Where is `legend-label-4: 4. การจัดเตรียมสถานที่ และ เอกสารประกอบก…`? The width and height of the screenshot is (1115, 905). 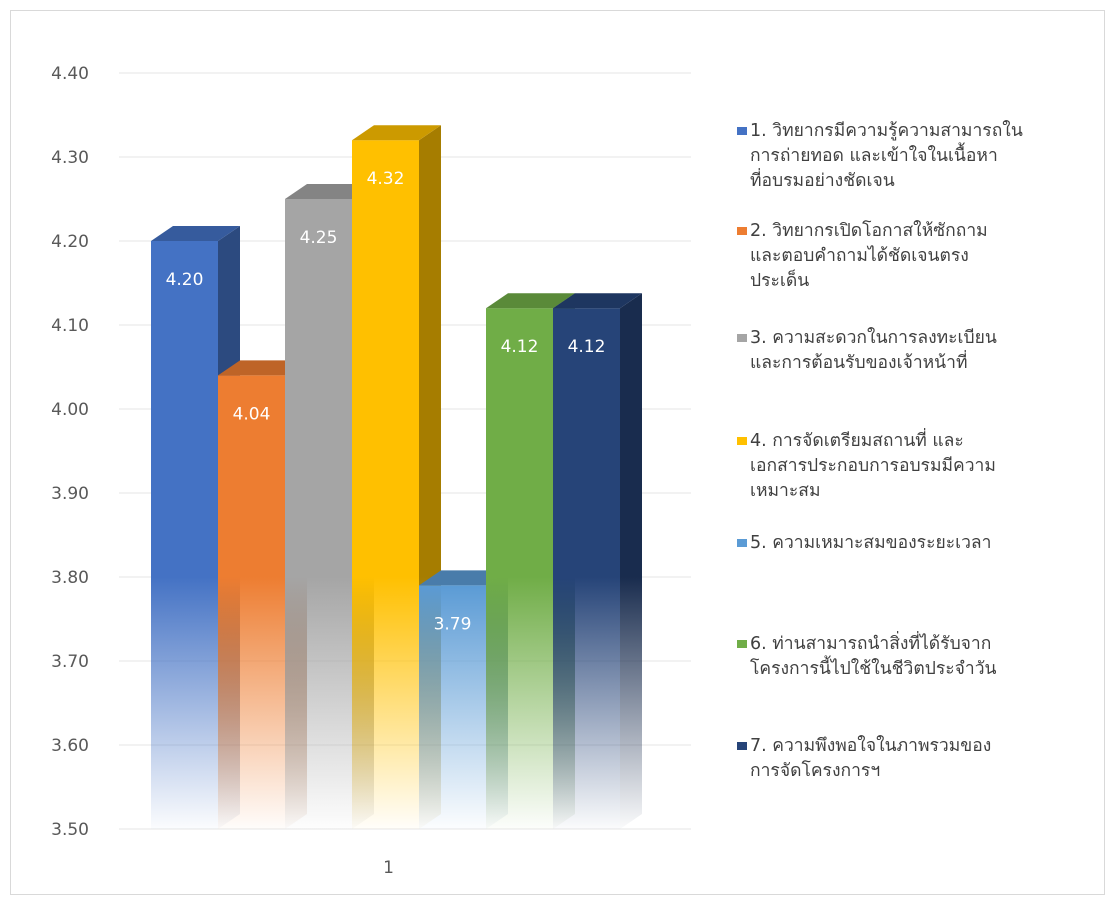
legend-label-4: 4. การจัดเตรียมสถานที่ และ เอกสารประกอบก… is located at coordinates (873, 466).